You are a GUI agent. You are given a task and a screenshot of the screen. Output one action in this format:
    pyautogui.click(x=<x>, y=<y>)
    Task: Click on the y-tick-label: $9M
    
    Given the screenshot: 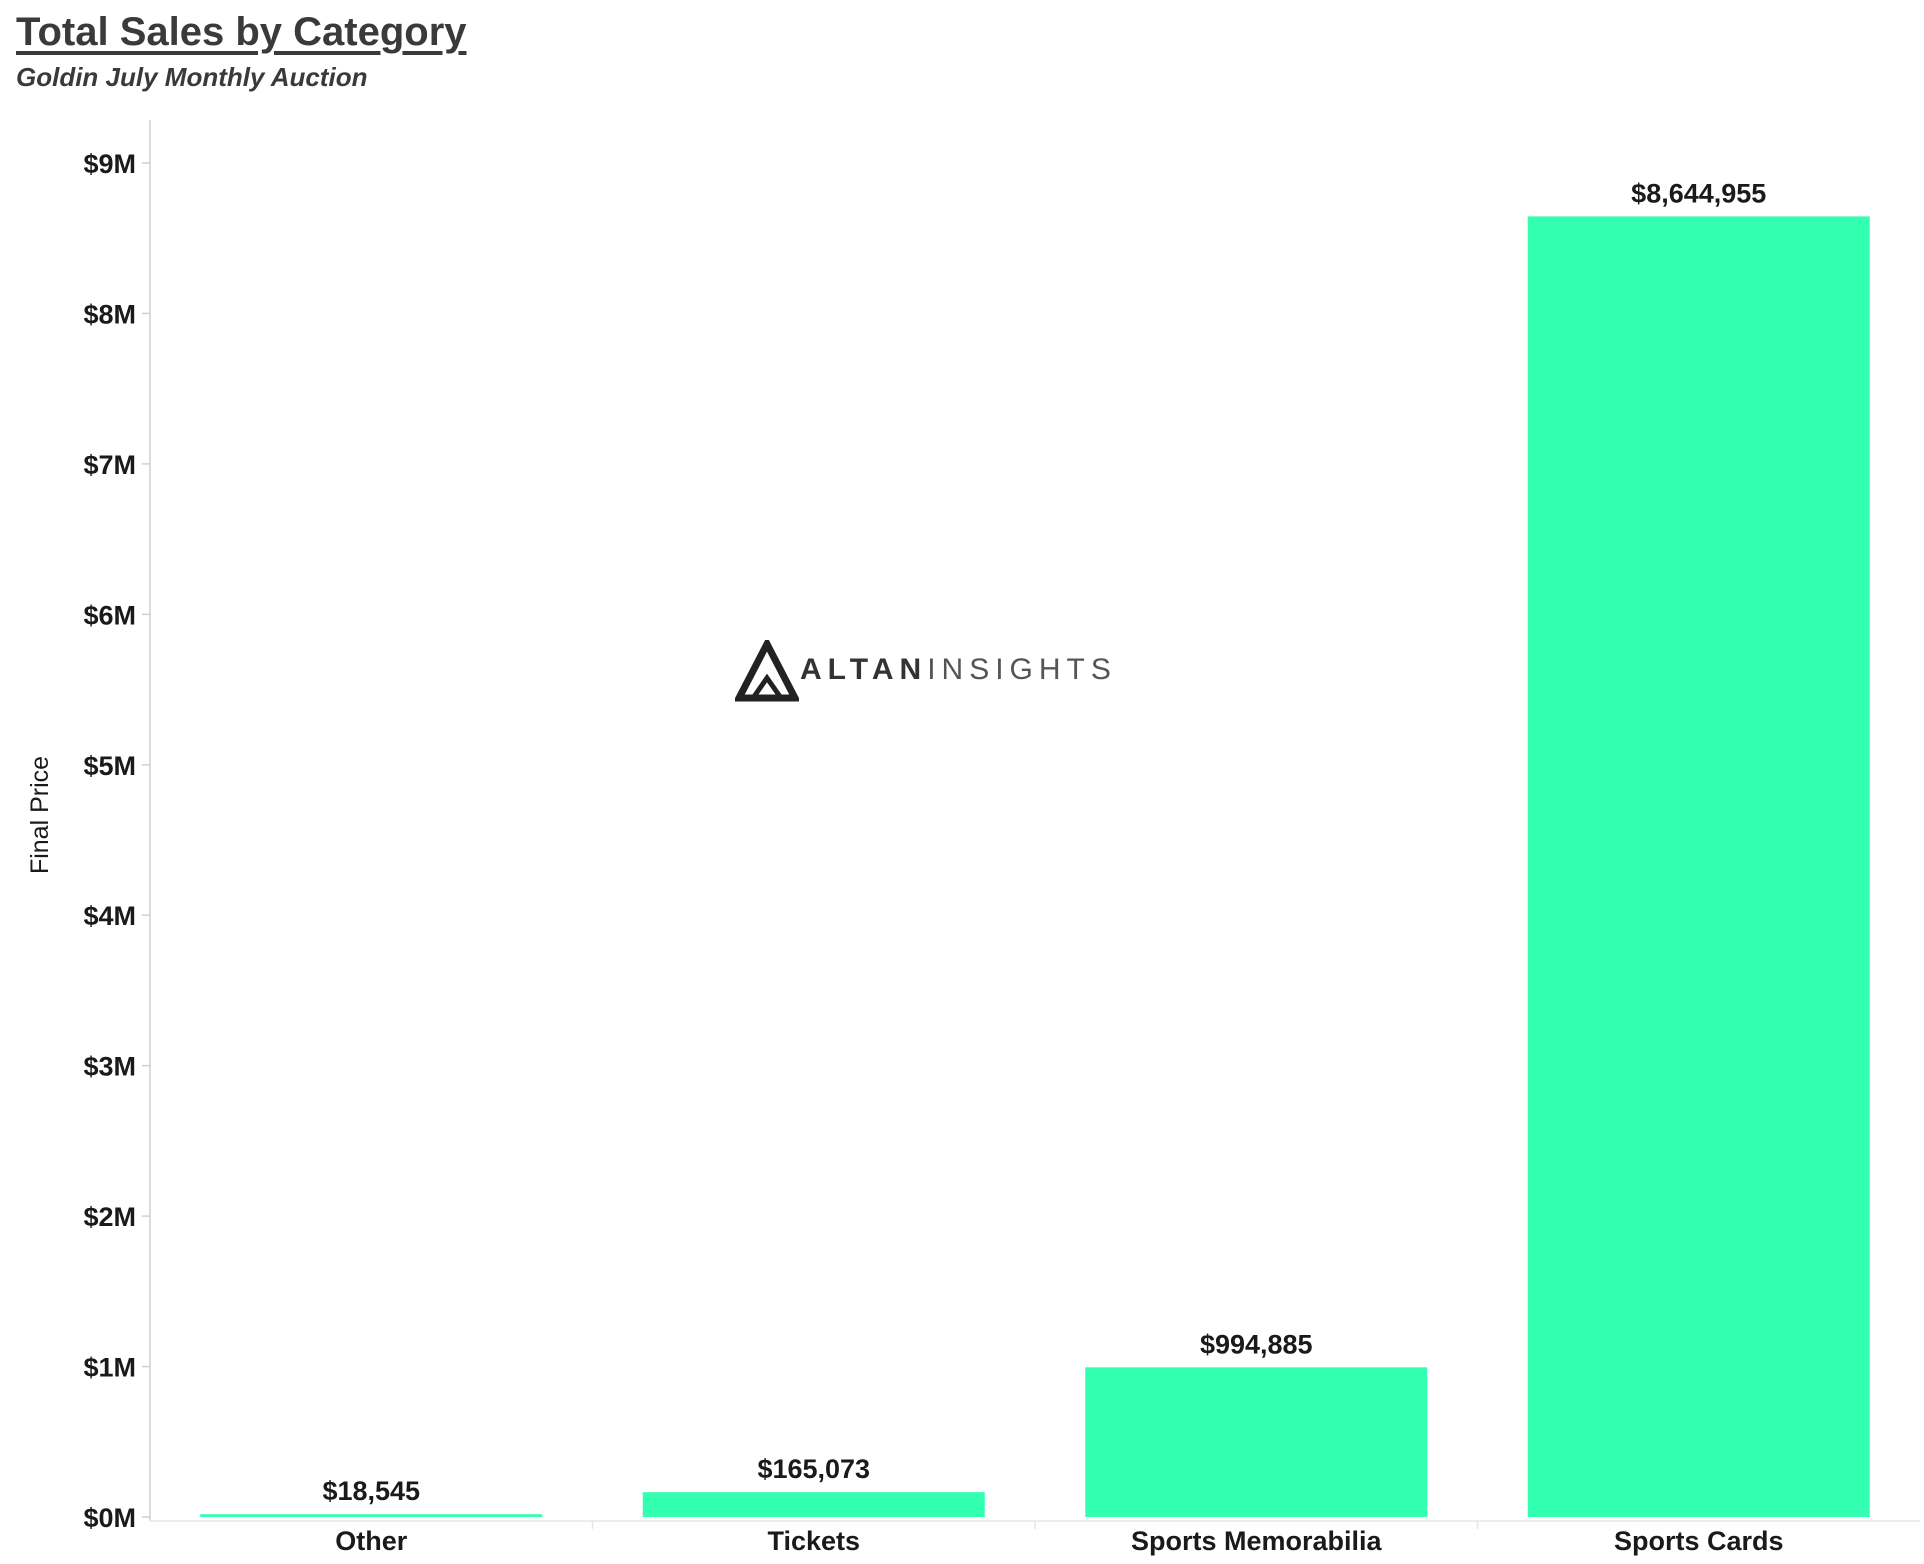 What is the action you would take?
    pyautogui.click(x=109, y=164)
    